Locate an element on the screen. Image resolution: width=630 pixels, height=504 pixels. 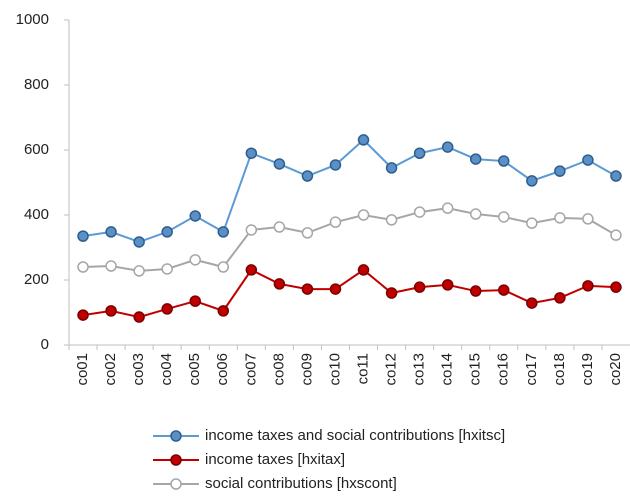
x-tick-label: co06 is located at coordinates (222, 369).